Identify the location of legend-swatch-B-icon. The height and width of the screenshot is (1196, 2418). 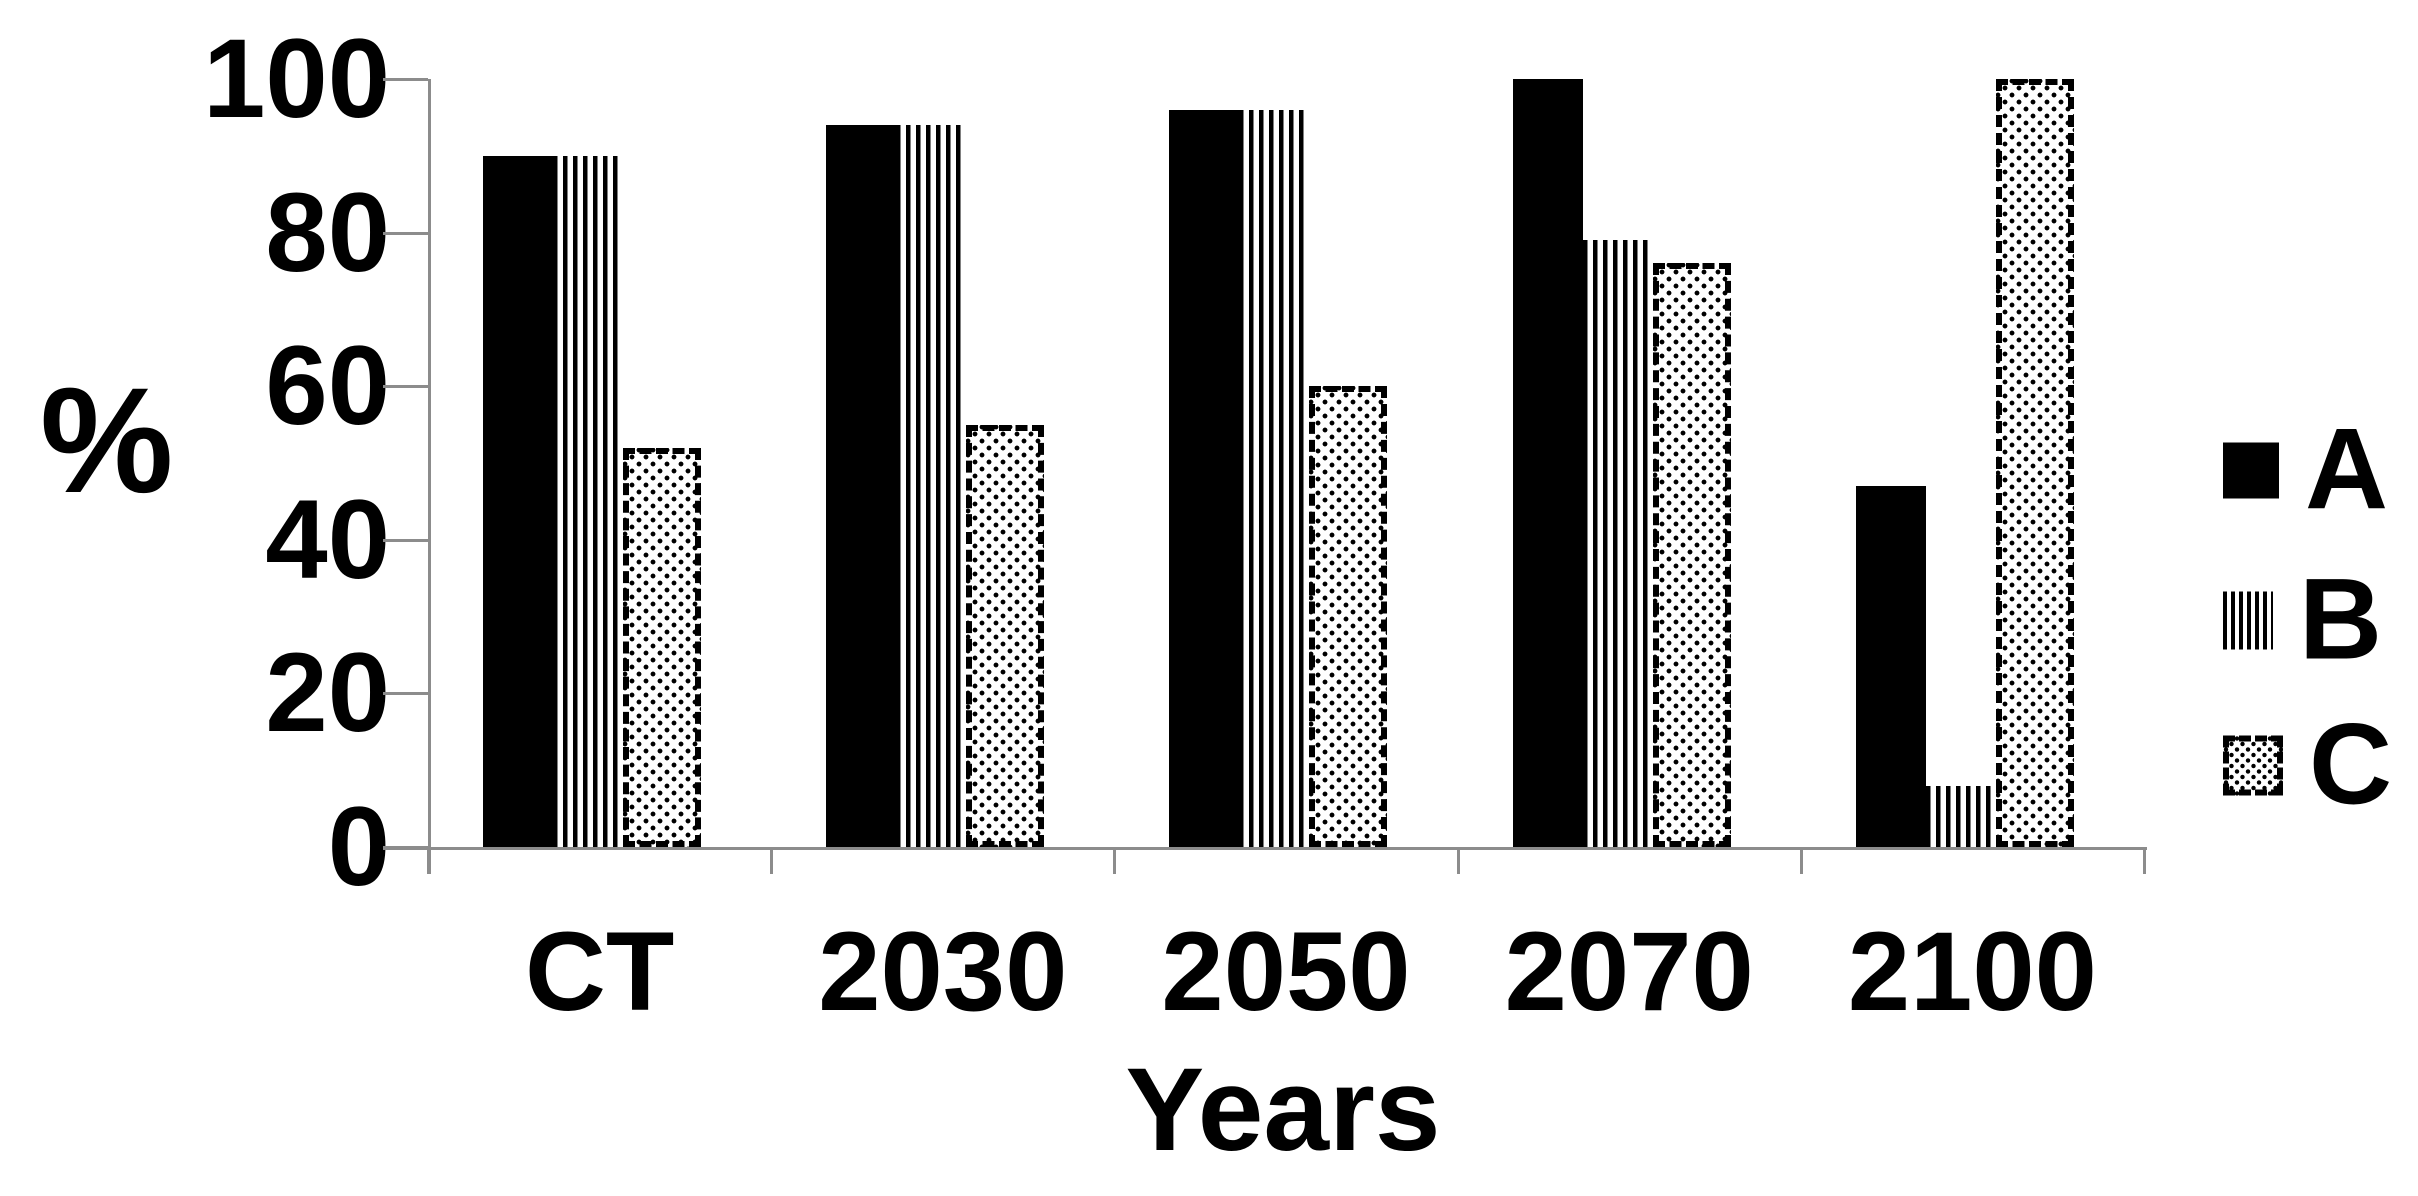
(2248, 620).